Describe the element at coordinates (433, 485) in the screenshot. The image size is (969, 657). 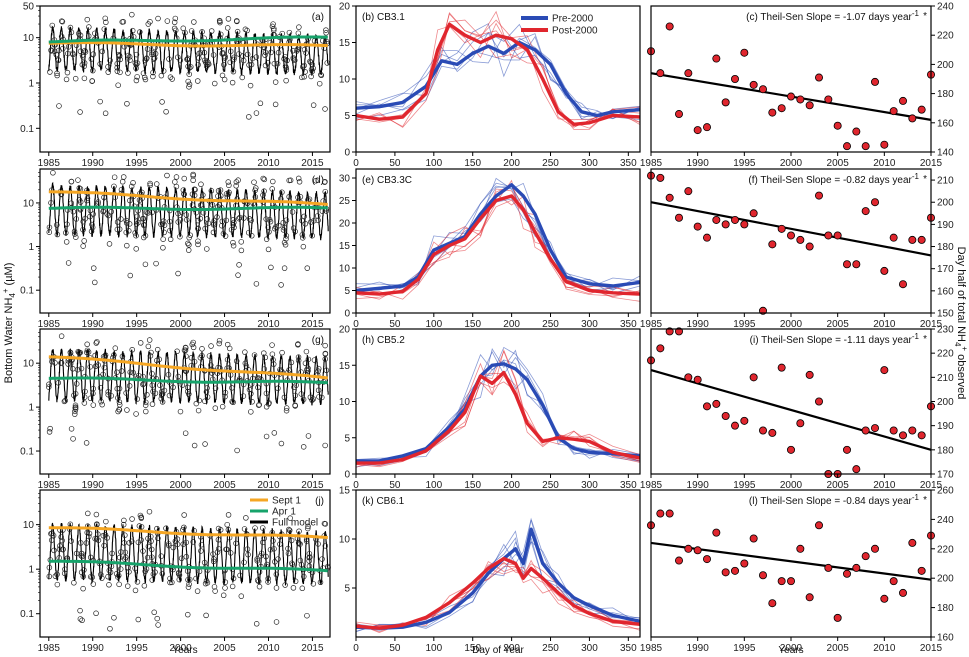
I see `x-tick-label: 100` at that location.